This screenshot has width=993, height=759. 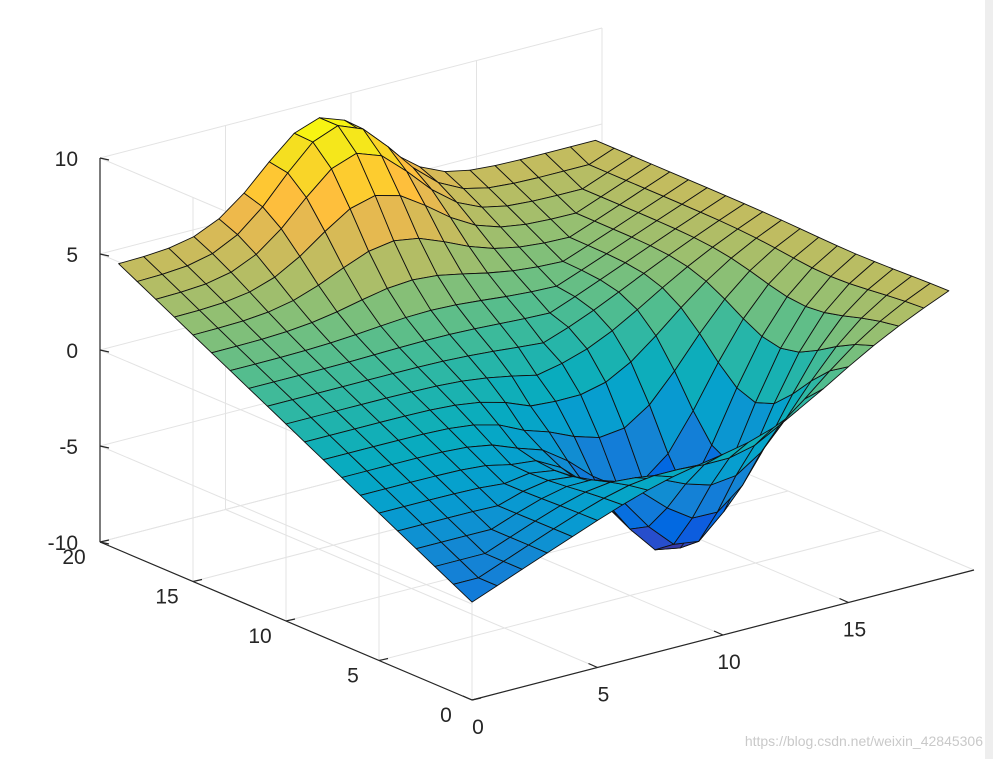 What do you see at coordinates (72, 351) in the screenshot?
I see `z-tick-label: 0` at bounding box center [72, 351].